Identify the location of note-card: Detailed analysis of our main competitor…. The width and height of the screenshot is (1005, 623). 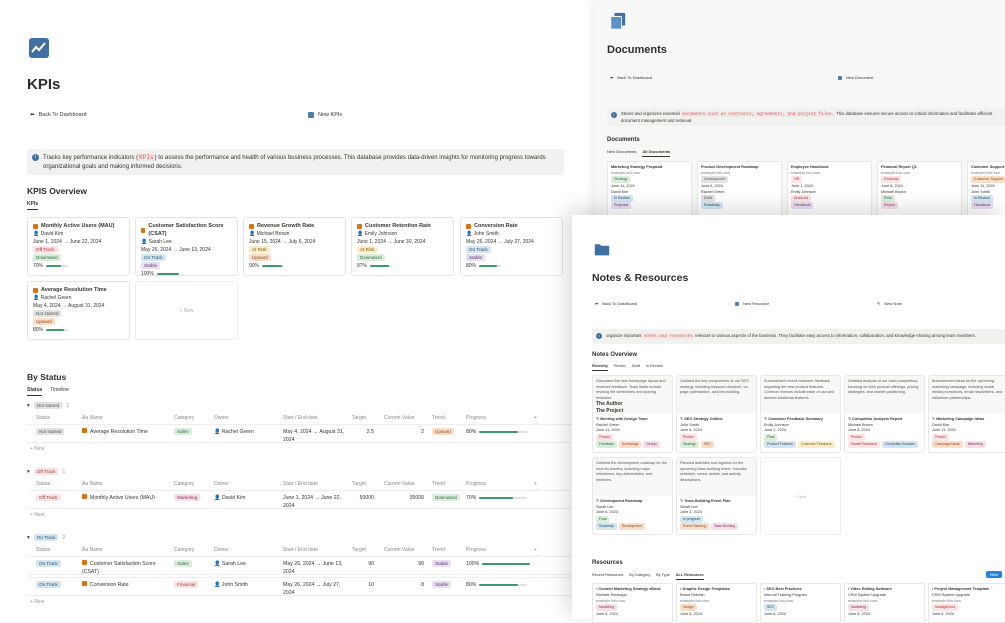
(884, 414).